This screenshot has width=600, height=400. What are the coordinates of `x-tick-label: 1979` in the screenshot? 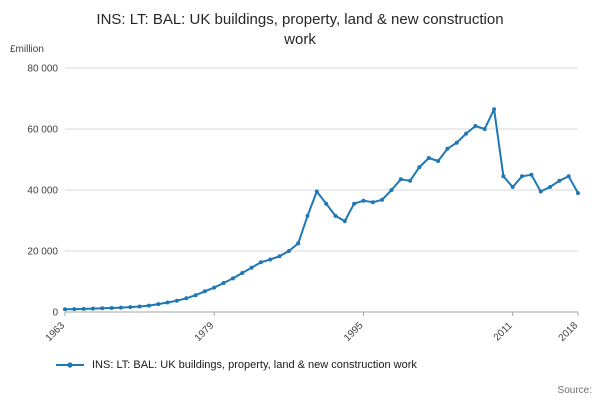 It's located at (205, 332).